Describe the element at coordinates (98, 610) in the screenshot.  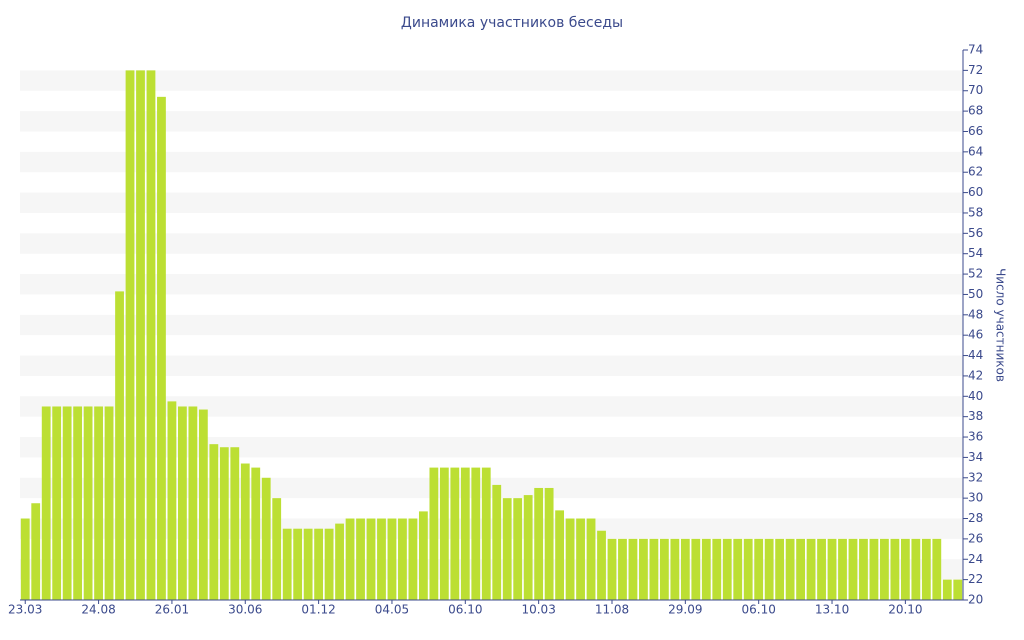
I see `x-tick-label: 24.08` at that location.